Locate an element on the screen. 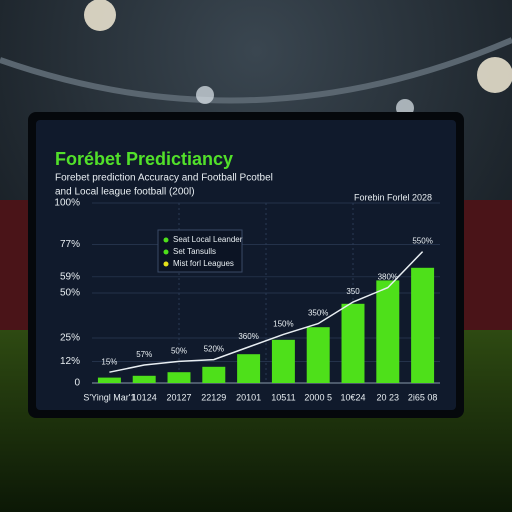 This screenshot has height=512, width=512. legend-label: Set Tansulls is located at coordinates (194, 251).